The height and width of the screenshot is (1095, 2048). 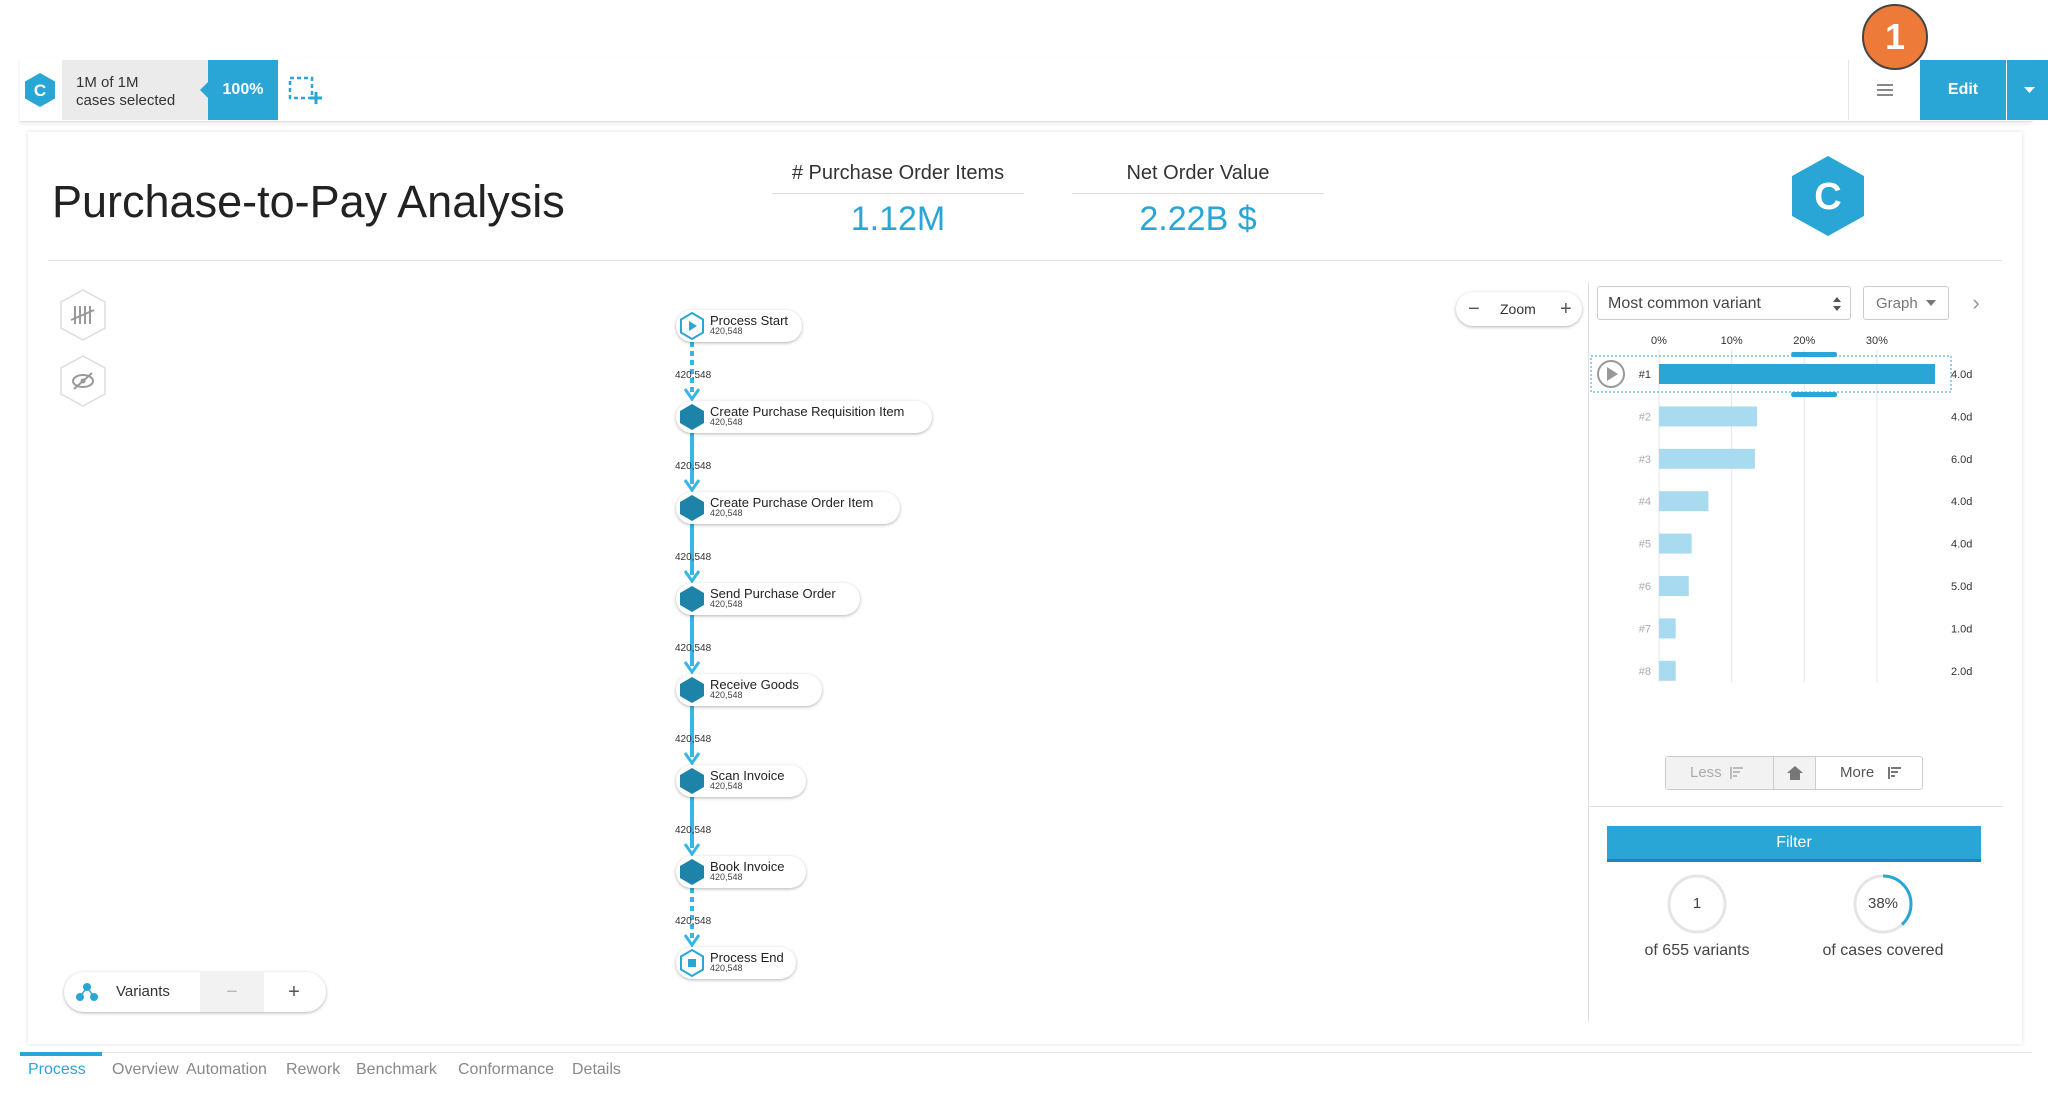 What do you see at coordinates (1814, 394) in the screenshot?
I see `range-handle-bottom` at bounding box center [1814, 394].